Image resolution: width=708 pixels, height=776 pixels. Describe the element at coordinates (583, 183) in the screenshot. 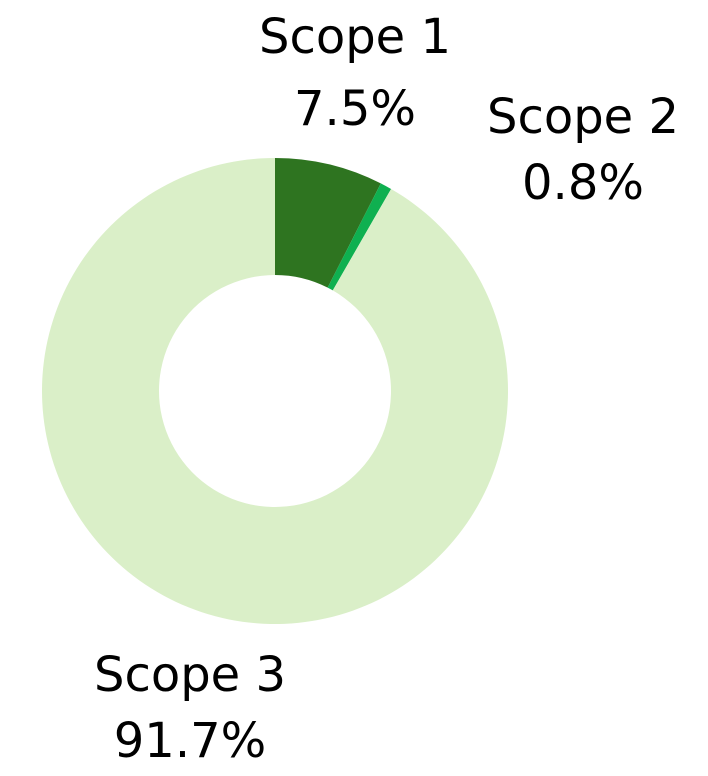

I see `value-label: 0.8%` at that location.